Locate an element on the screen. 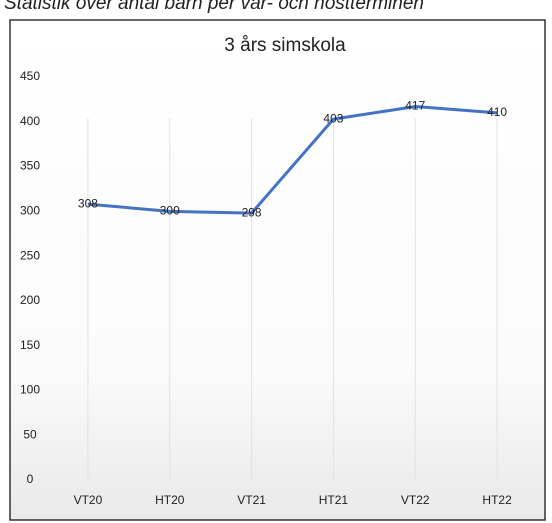  y-tick-label: 100 is located at coordinates (30, 390).